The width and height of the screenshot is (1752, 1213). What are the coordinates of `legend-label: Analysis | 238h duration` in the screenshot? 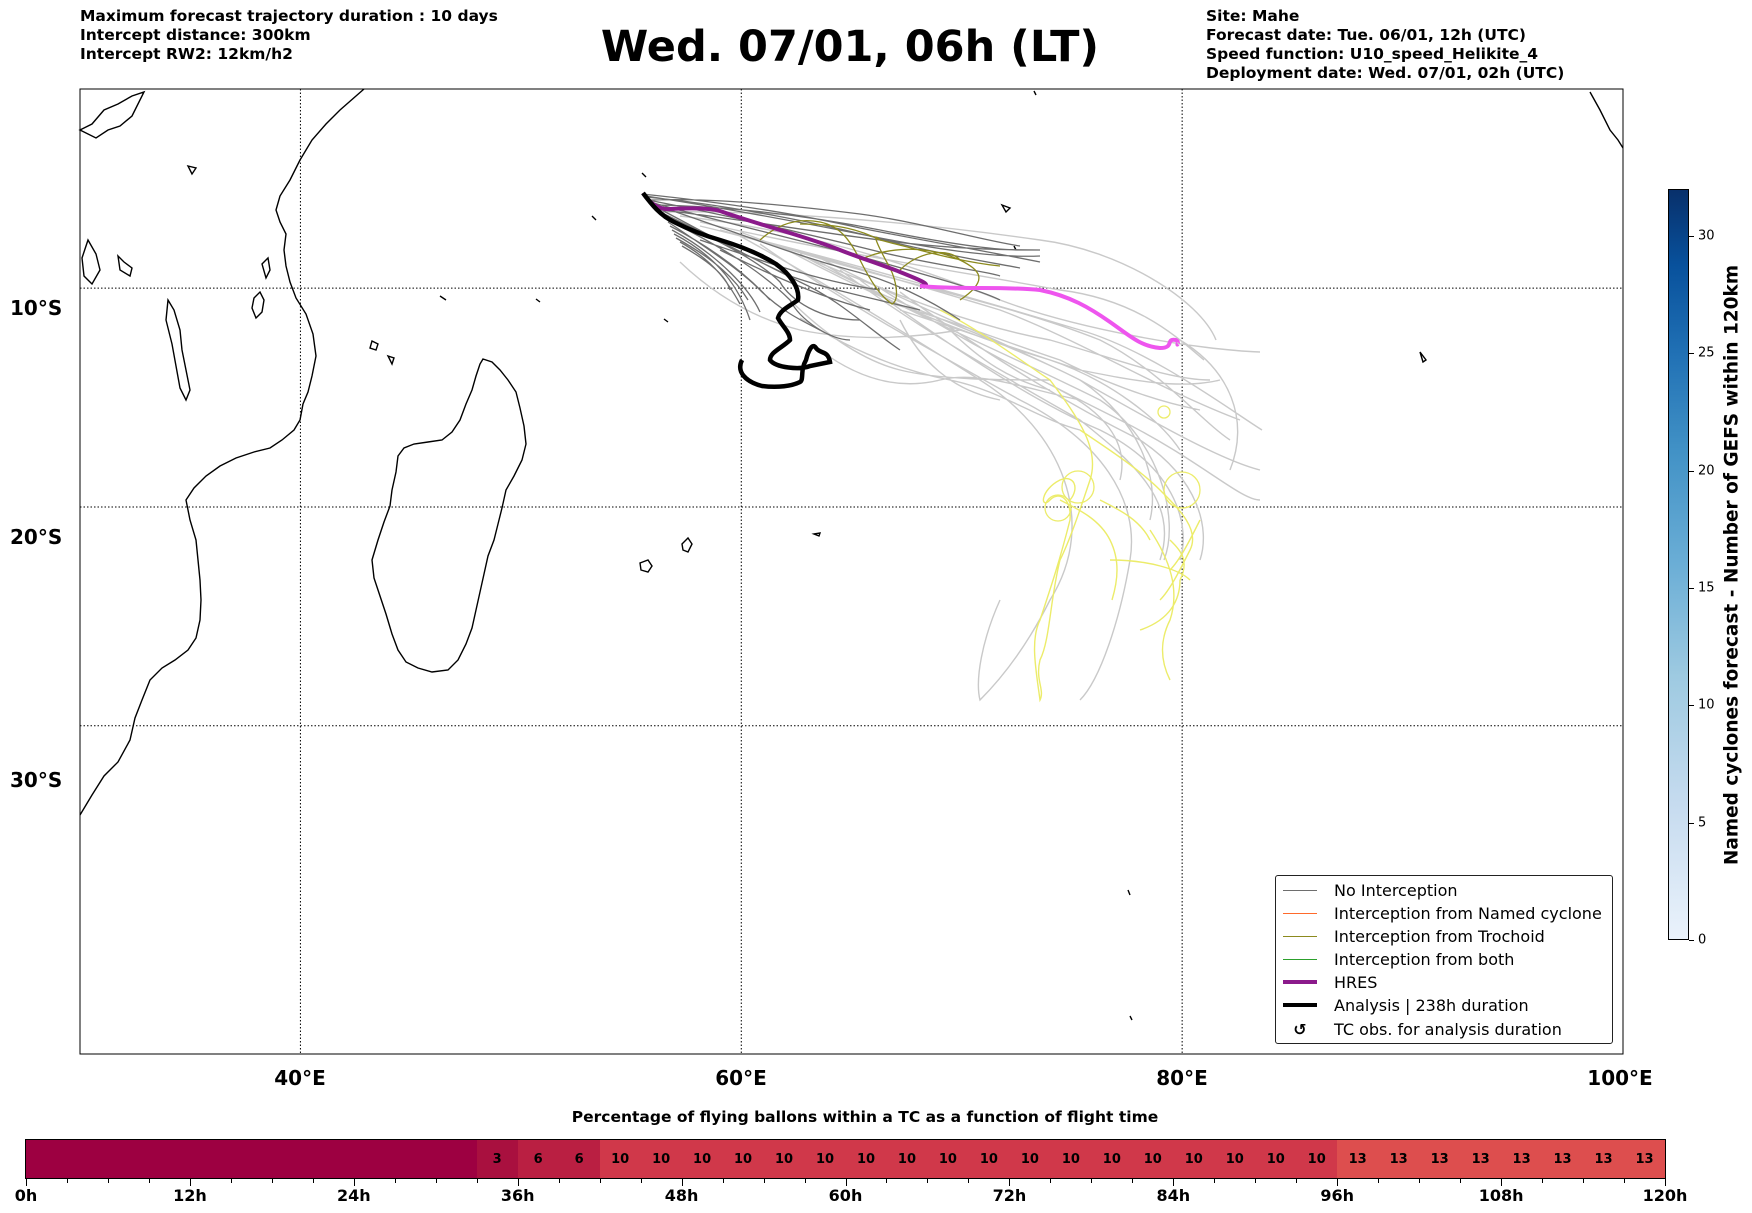 It's located at (1431, 1005).